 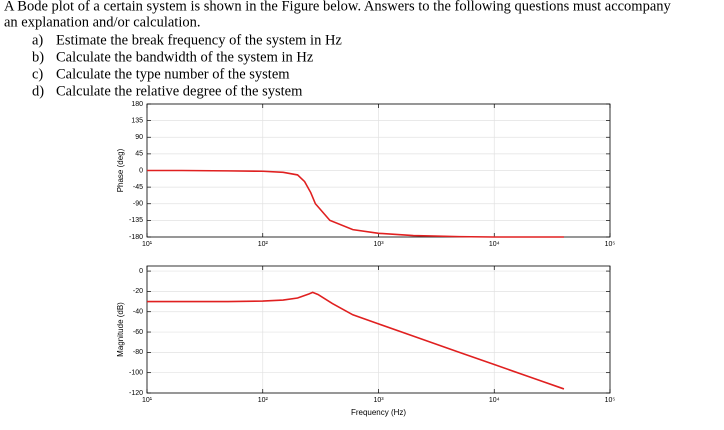 What do you see at coordinates (138, 291) in the screenshot?
I see `y-tick-label: -20` at bounding box center [138, 291].